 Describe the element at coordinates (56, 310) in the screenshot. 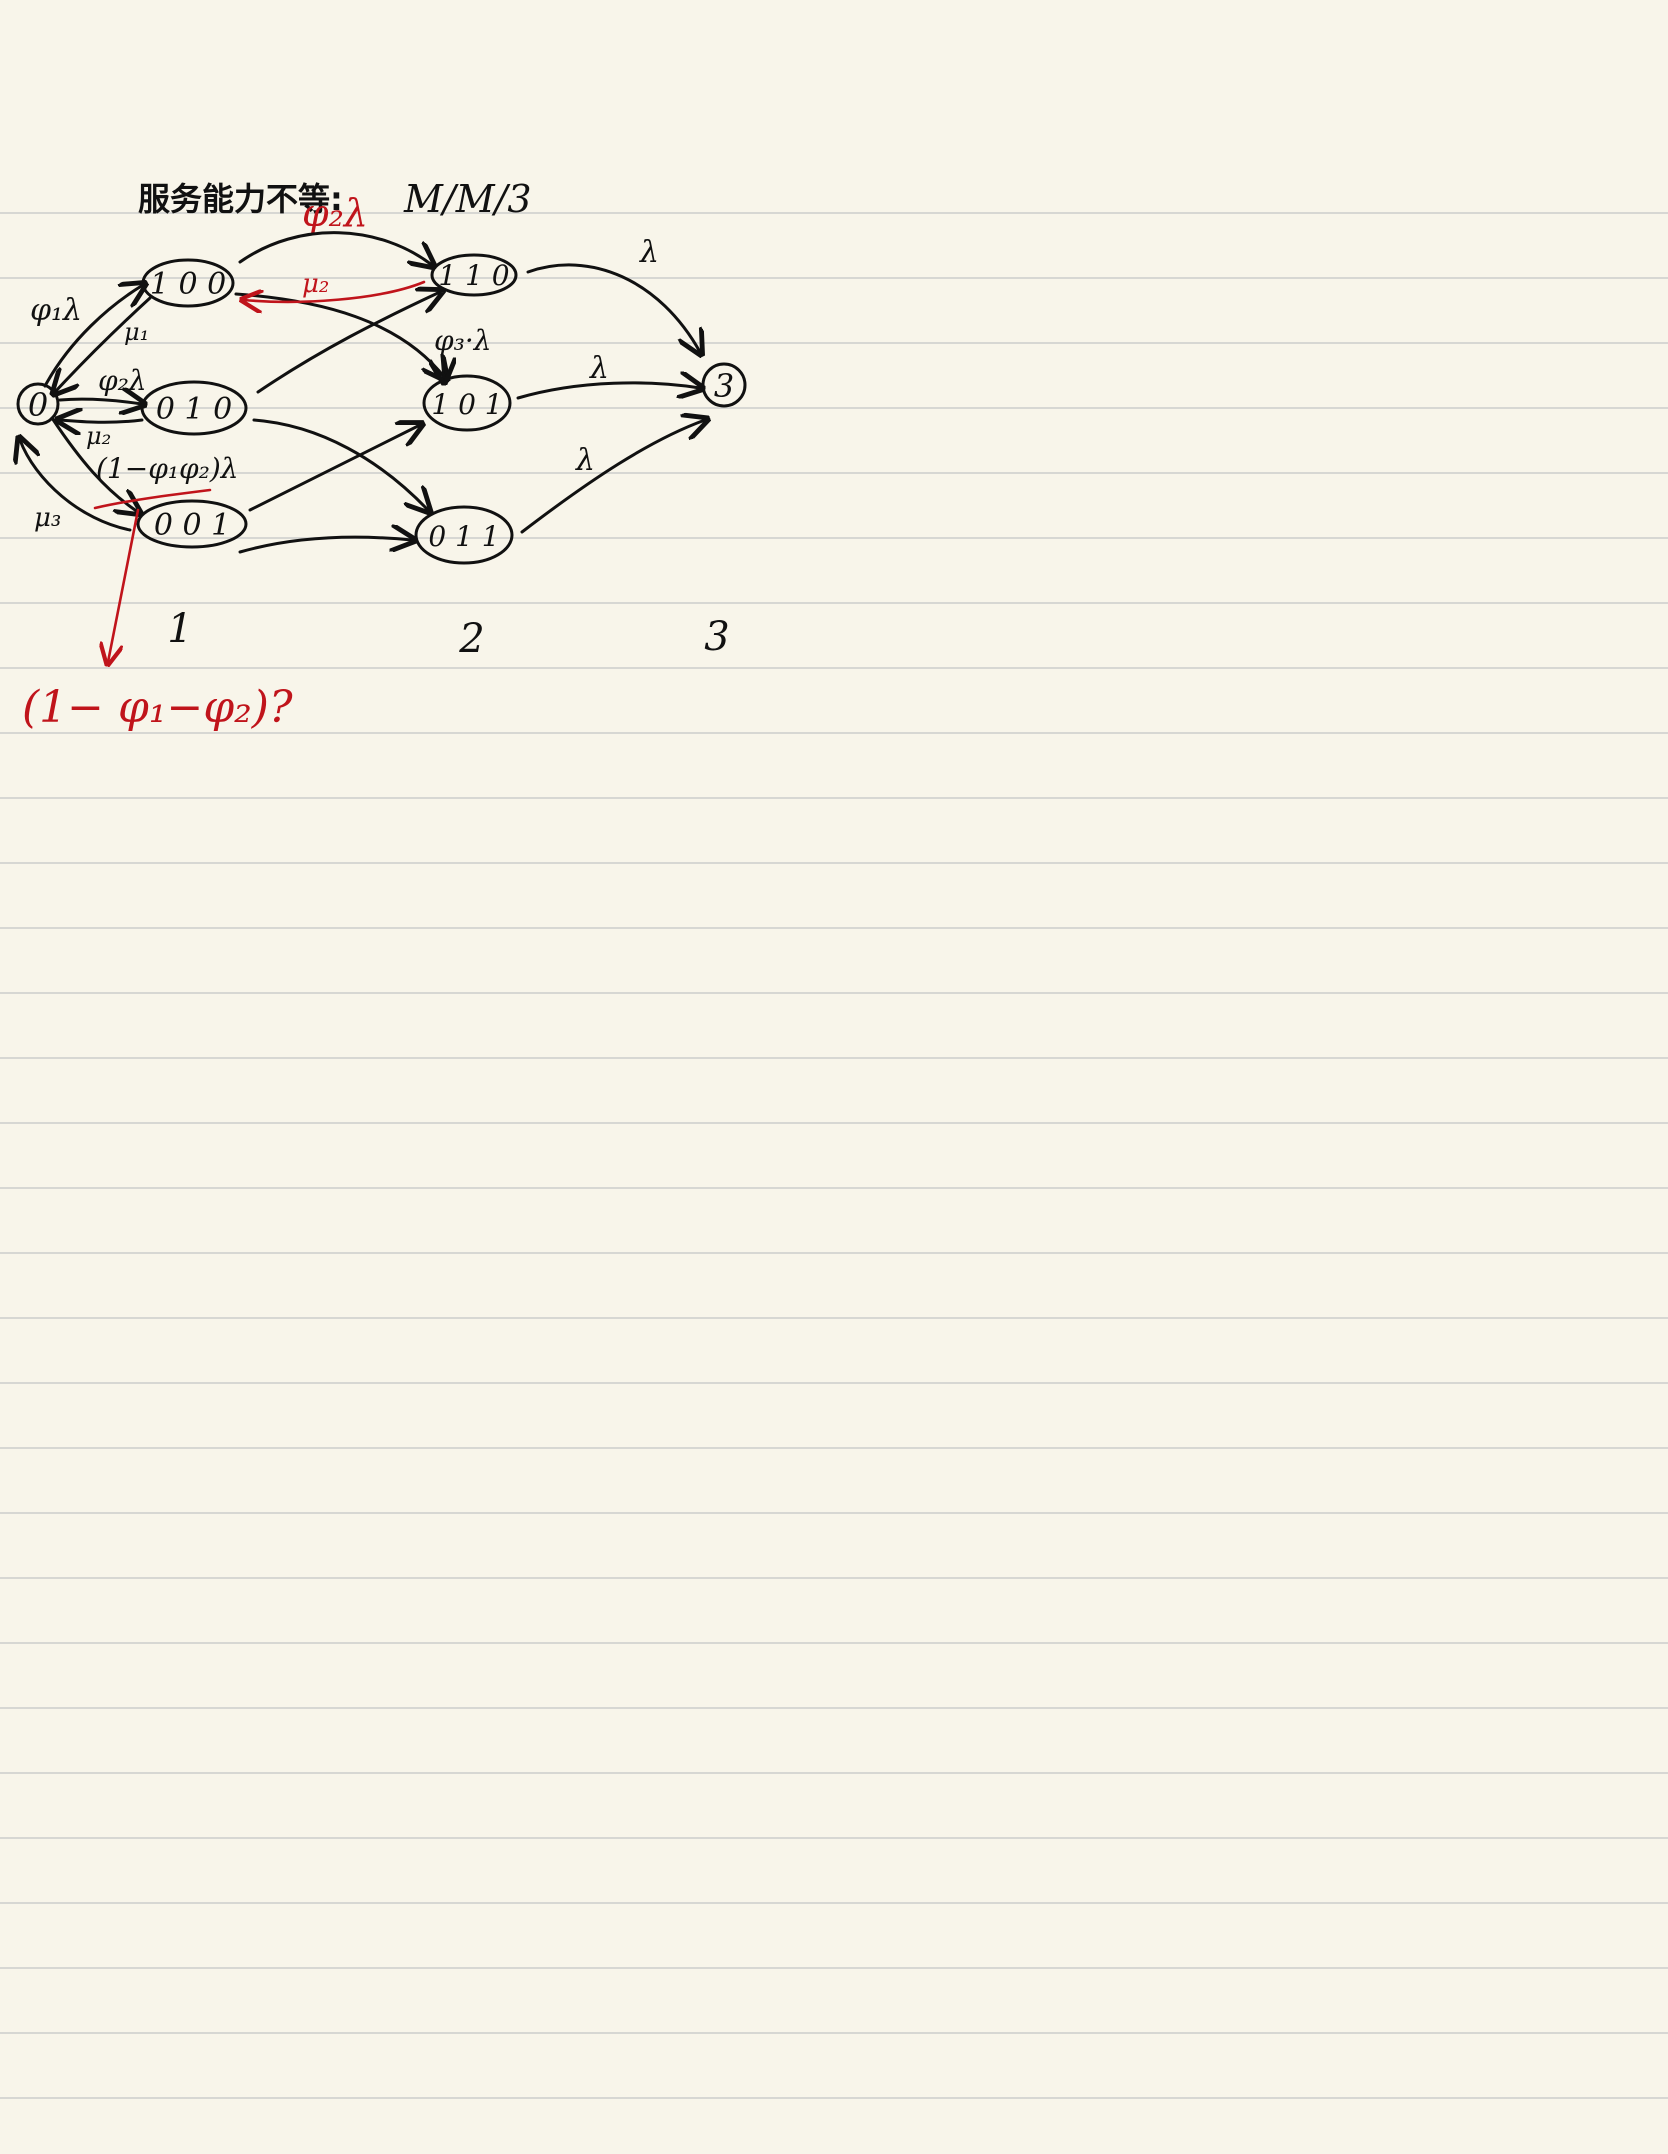

I see `label-phi1-lambda: φ₁λ` at that location.